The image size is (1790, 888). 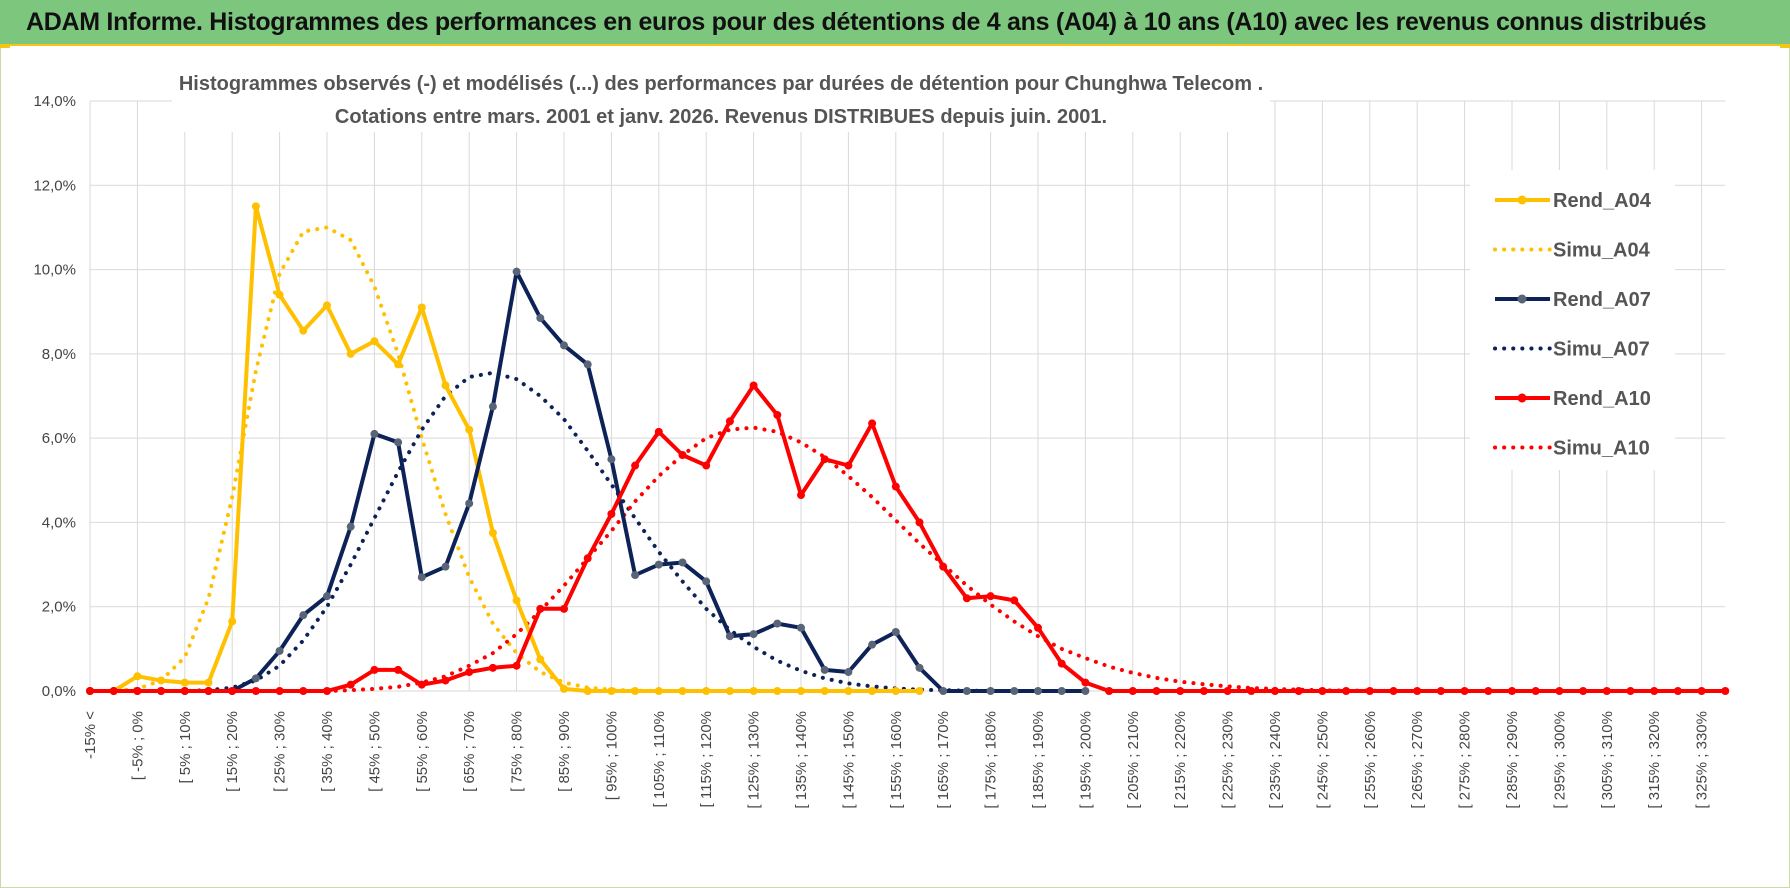 What do you see at coordinates (280, 751) in the screenshot?
I see `x-tick-label: [ 25% ; 30%` at bounding box center [280, 751].